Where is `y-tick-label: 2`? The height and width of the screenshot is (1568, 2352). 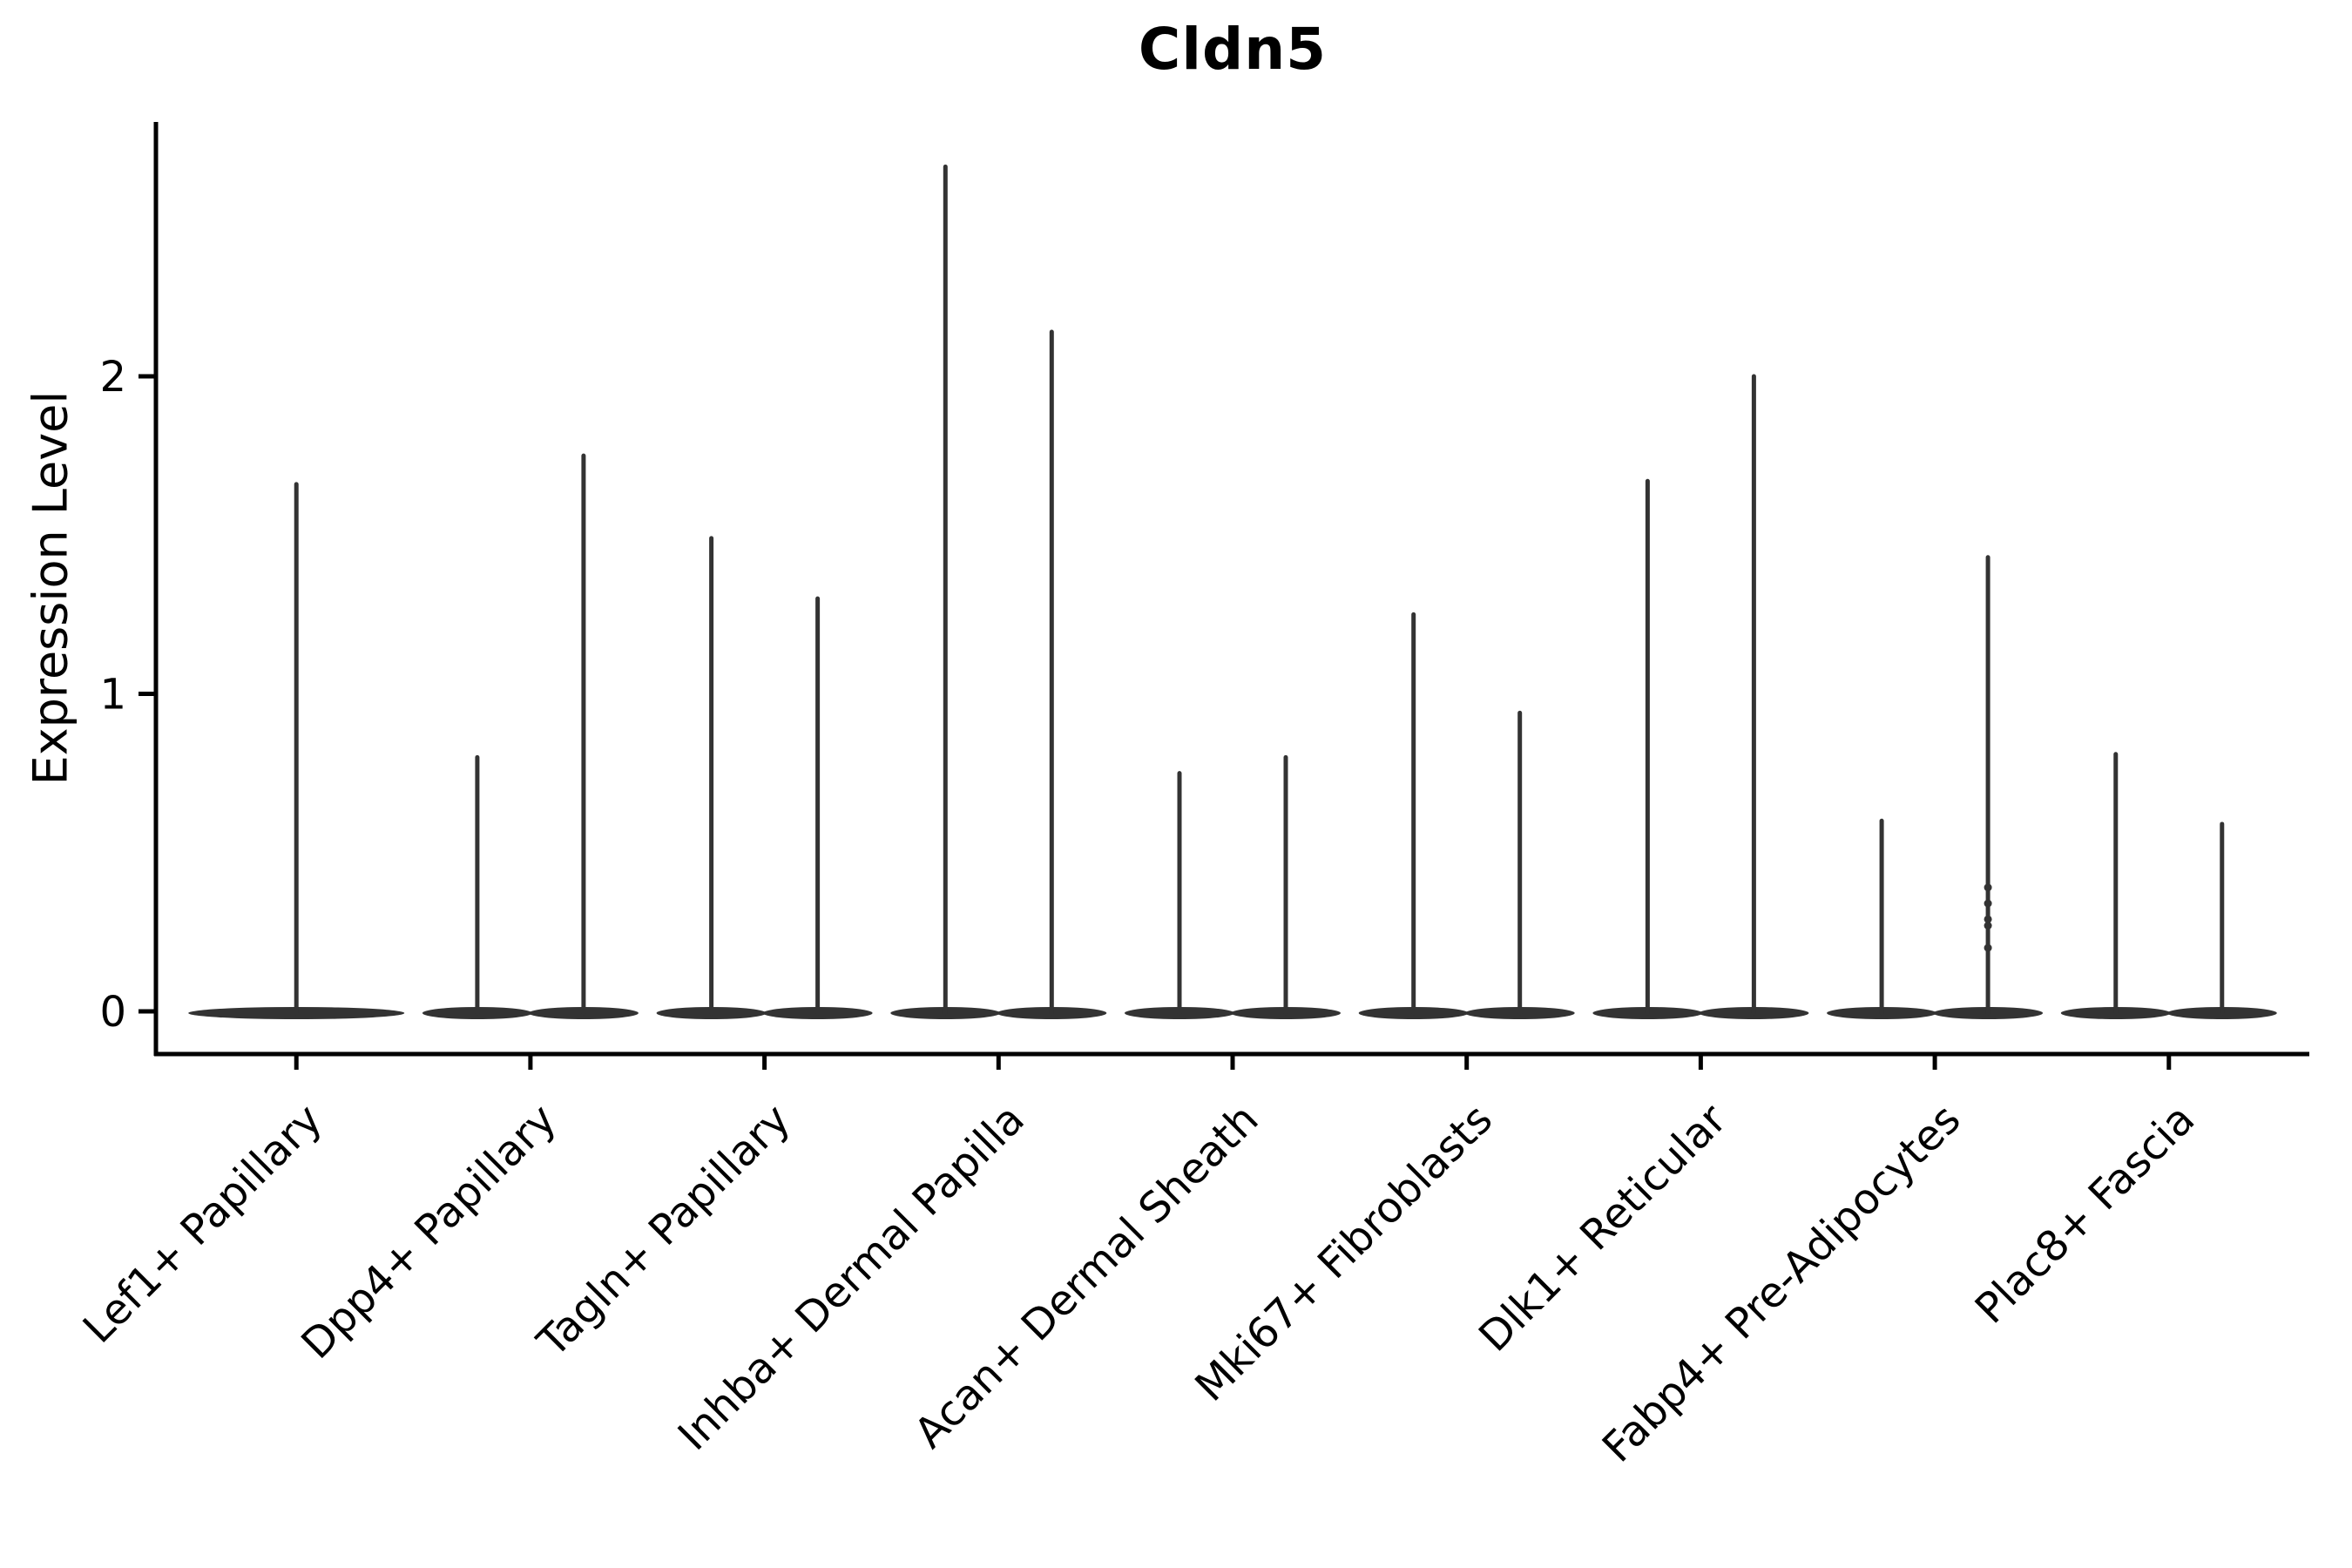
y-tick-label: 2 is located at coordinates (113, 378).